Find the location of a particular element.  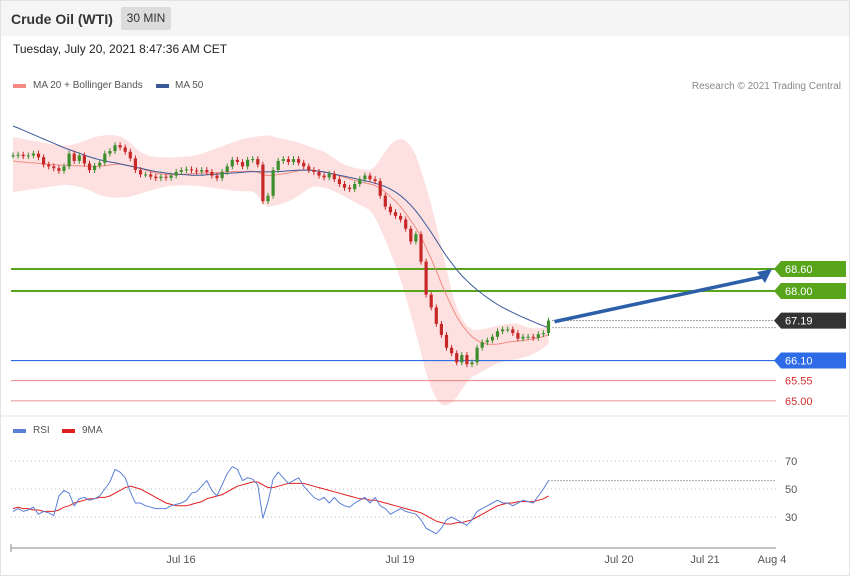

timeframe-badge: 30 MIN is located at coordinates (146, 18).